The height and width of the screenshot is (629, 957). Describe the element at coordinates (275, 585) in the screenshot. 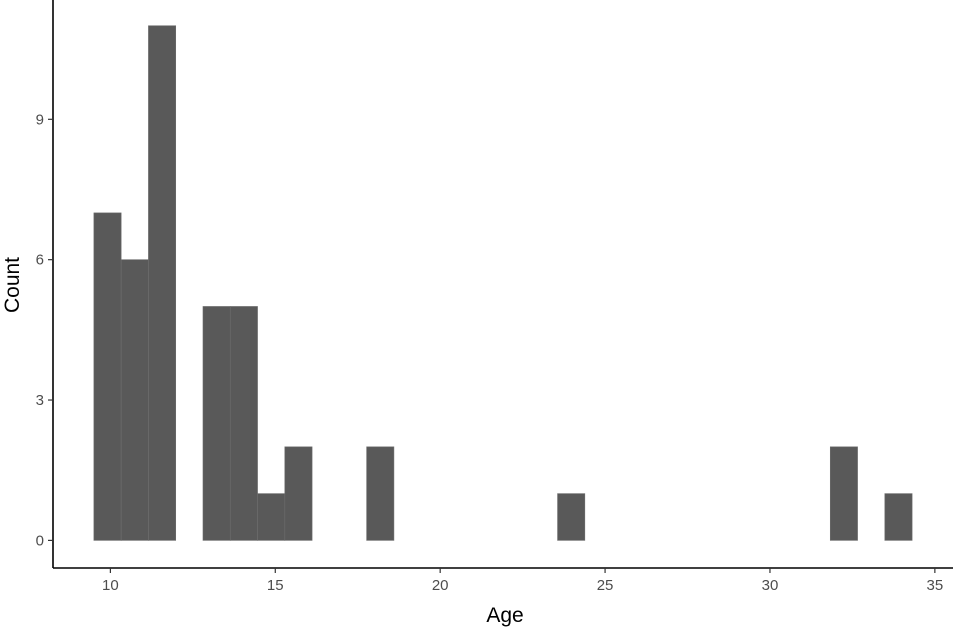

I see `x-tick-label: 15` at that location.